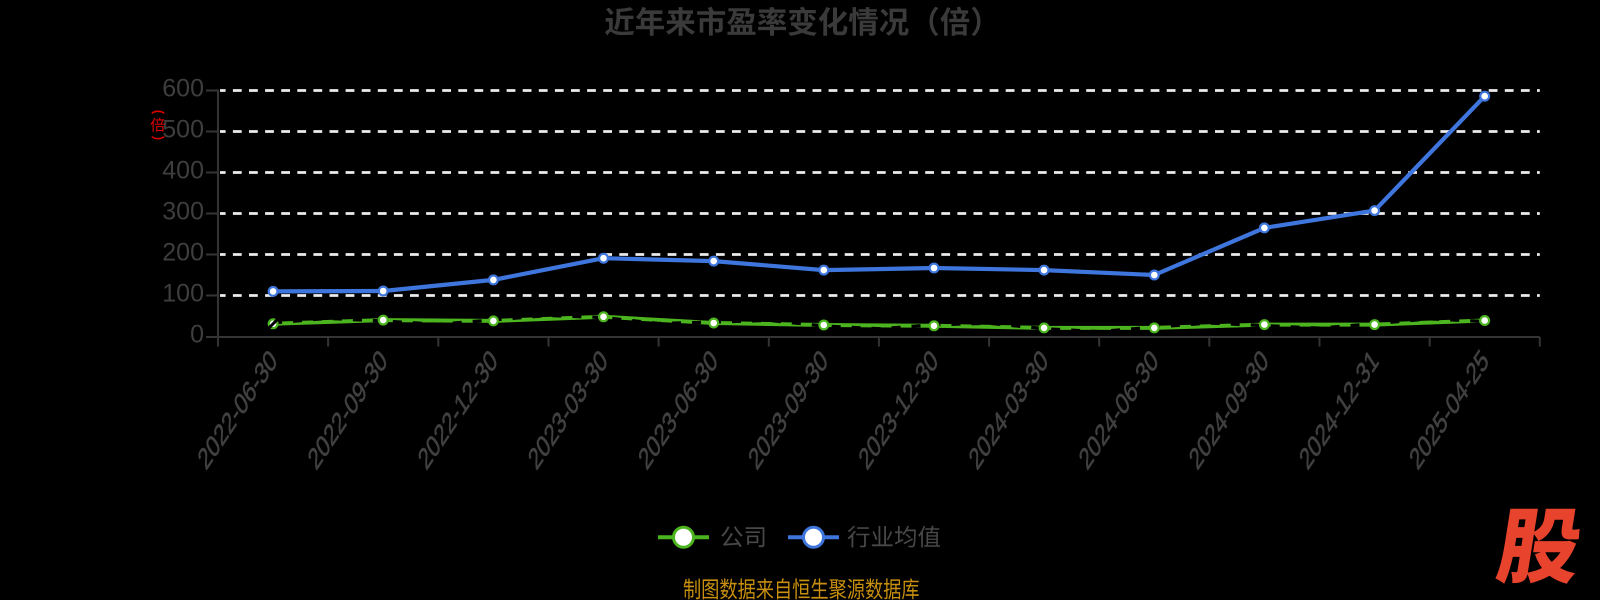  Describe the element at coordinates (197, 335) in the screenshot. I see `svg-text: 0` at that location.